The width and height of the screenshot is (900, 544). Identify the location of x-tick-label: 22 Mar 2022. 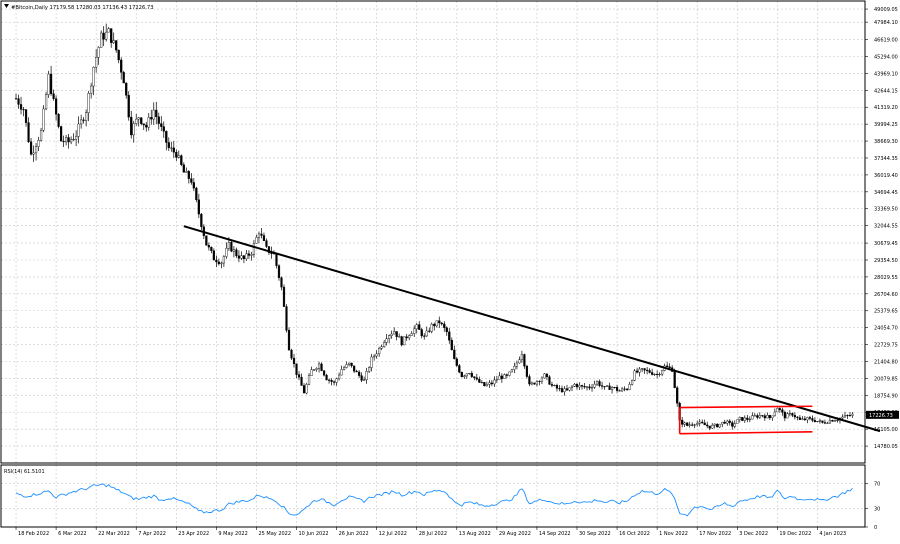
(114, 534).